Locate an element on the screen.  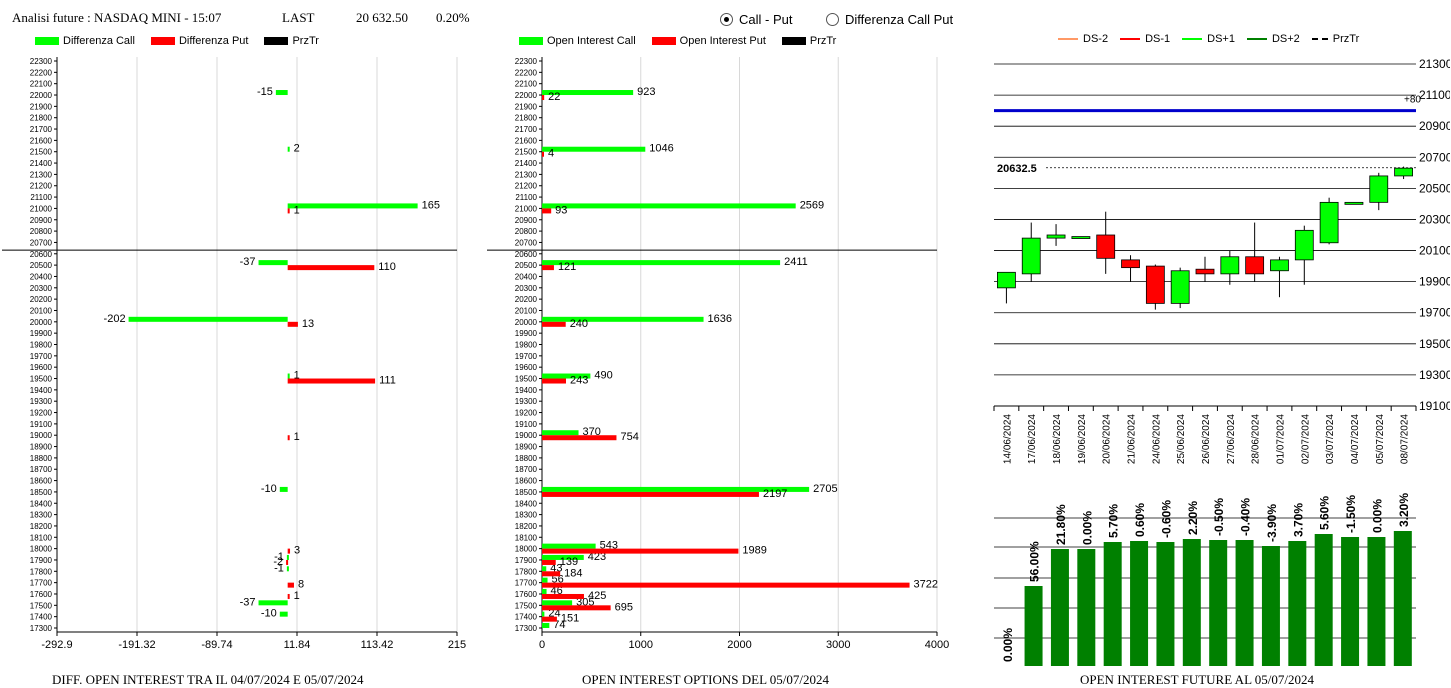
data-label: 754 is located at coordinates (629, 437).